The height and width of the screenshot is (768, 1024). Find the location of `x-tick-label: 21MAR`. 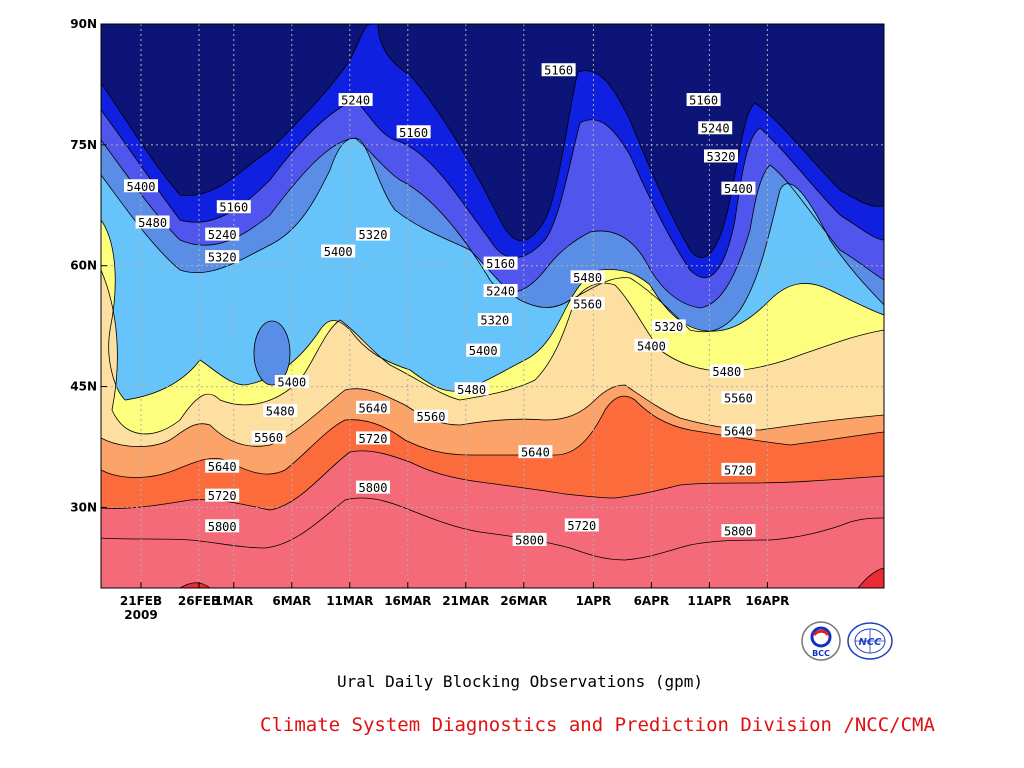

x-tick-label: 21MAR is located at coordinates (465, 601).